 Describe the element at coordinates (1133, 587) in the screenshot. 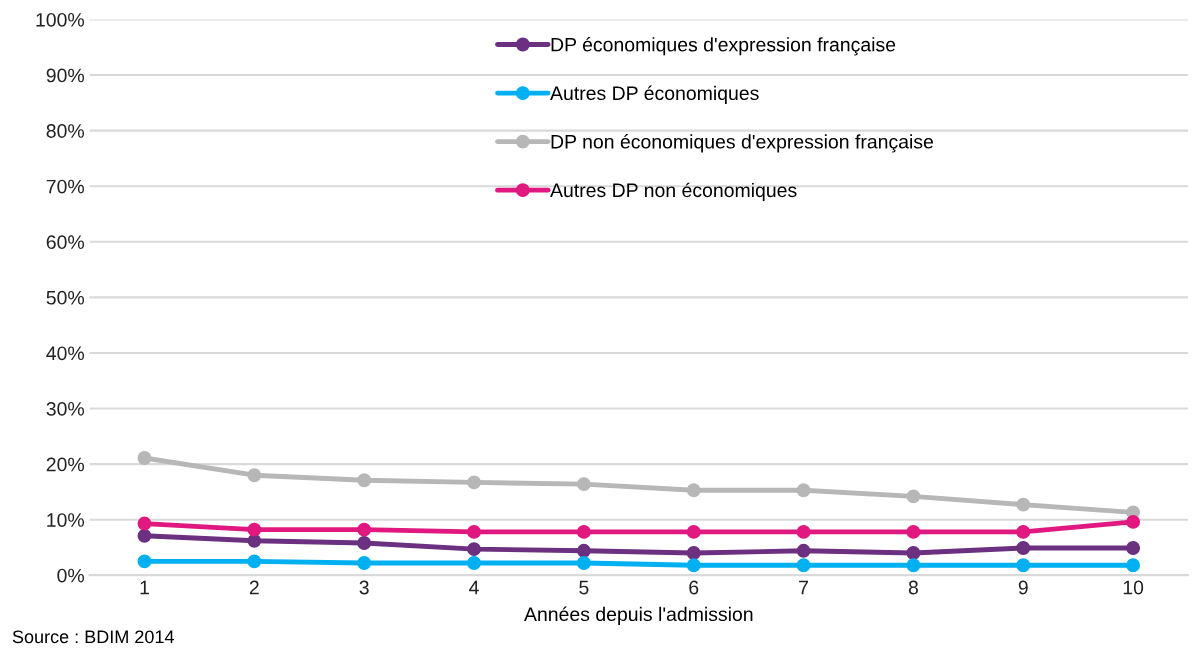

I see `x-tick-label: 10` at that location.